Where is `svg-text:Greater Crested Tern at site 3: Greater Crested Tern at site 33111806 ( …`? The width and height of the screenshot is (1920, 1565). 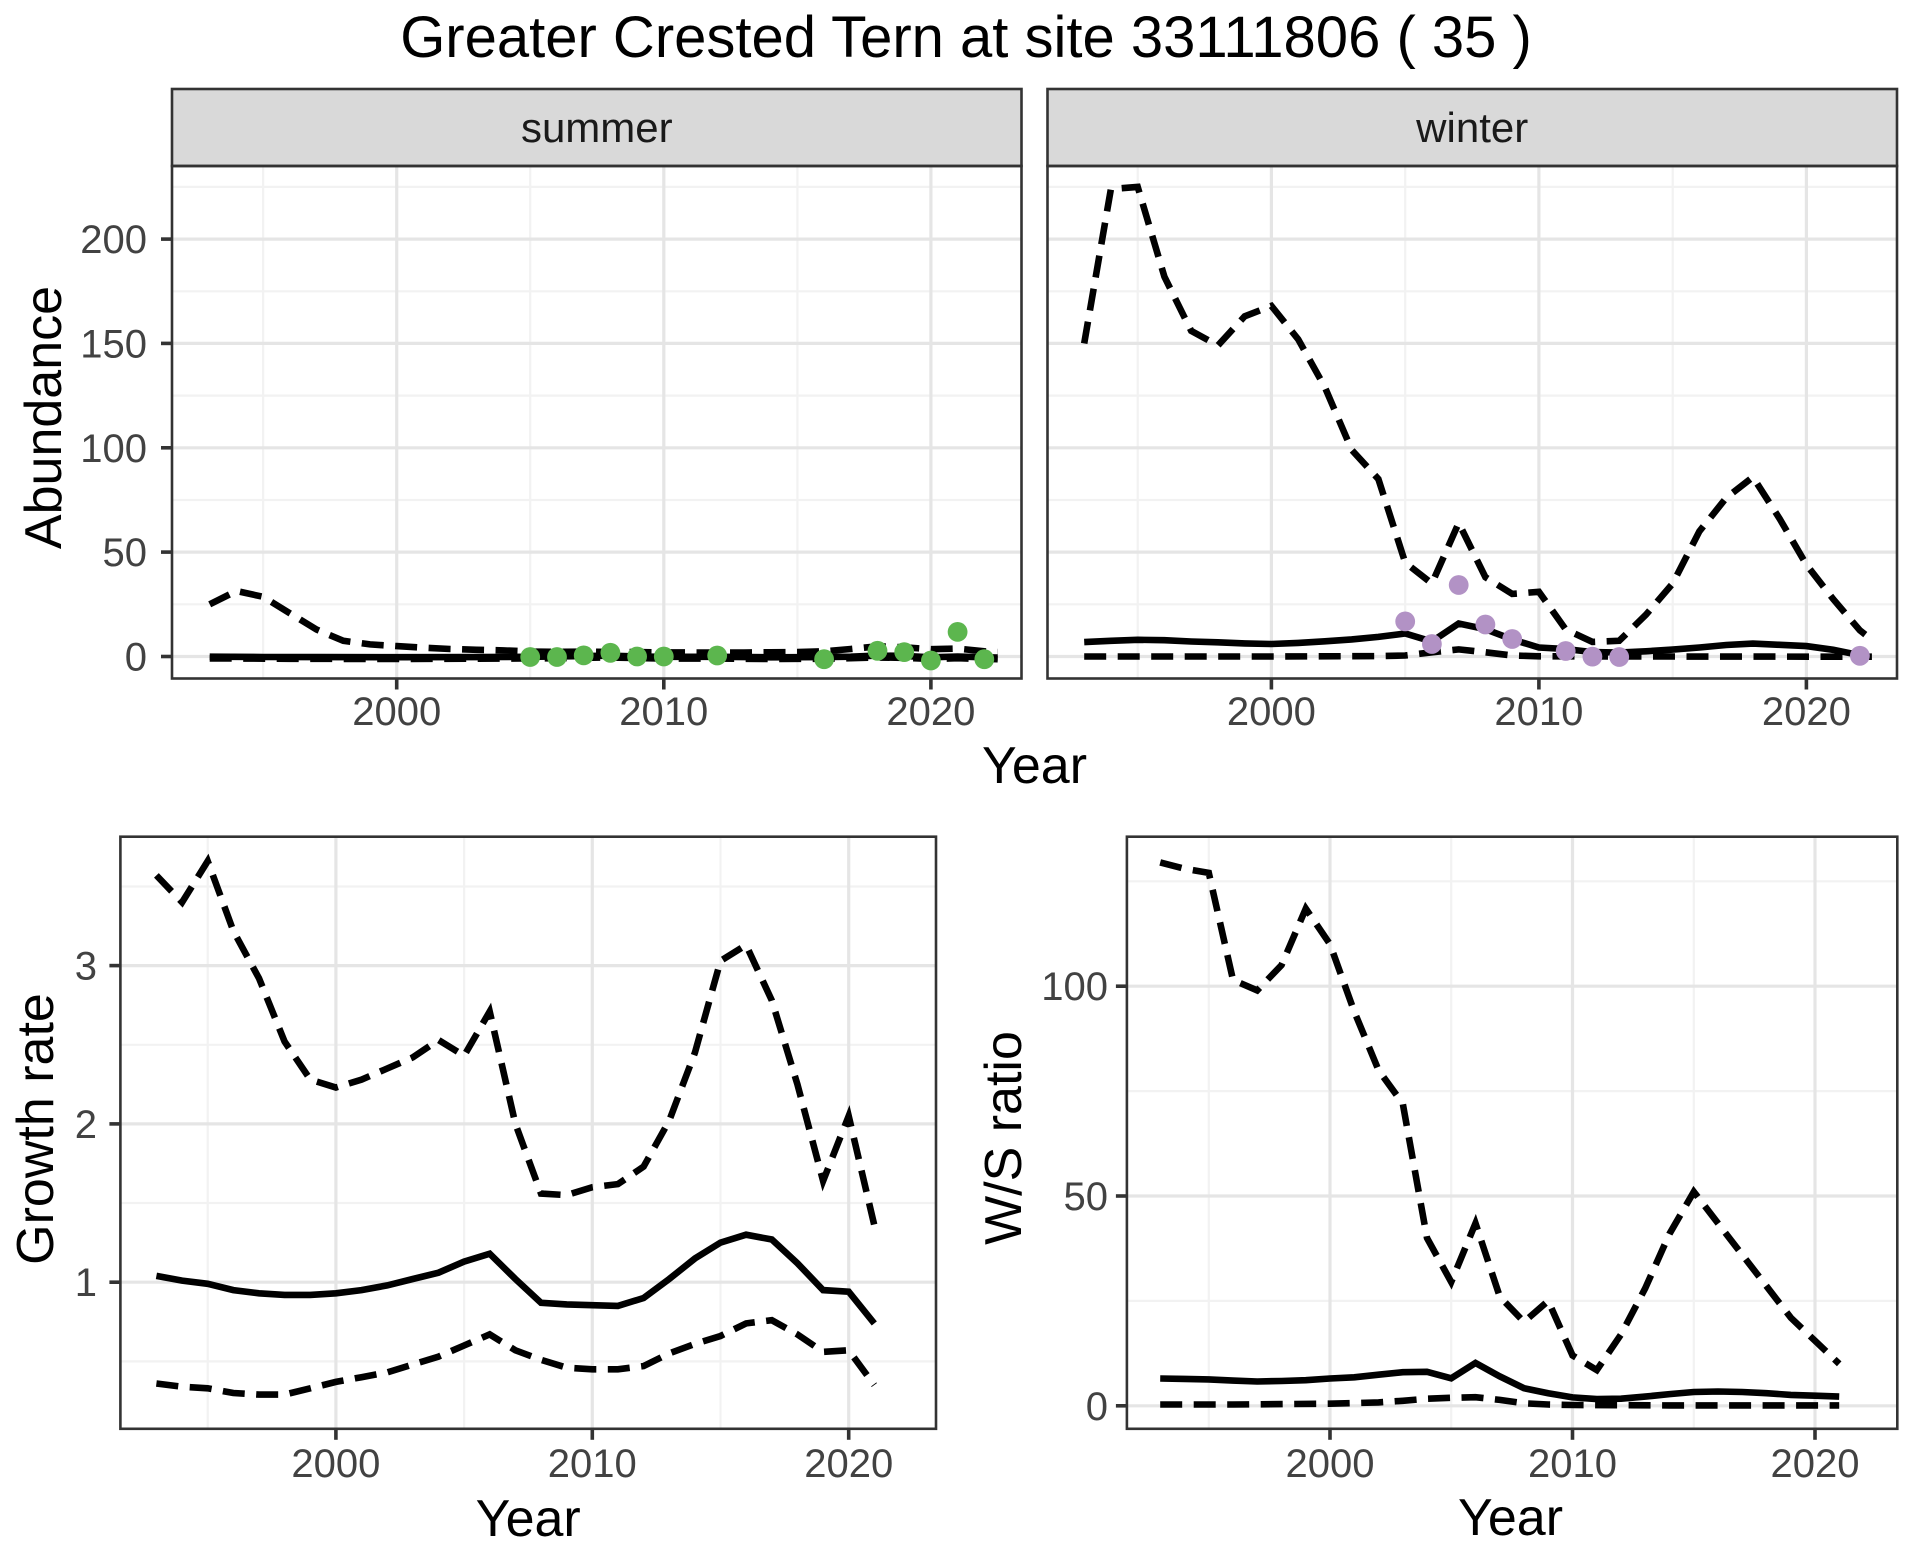
svg-text:Greater Crested Tern at site 3: Greater Crested Tern at site 33111806 ( … is located at coordinates (966, 37).